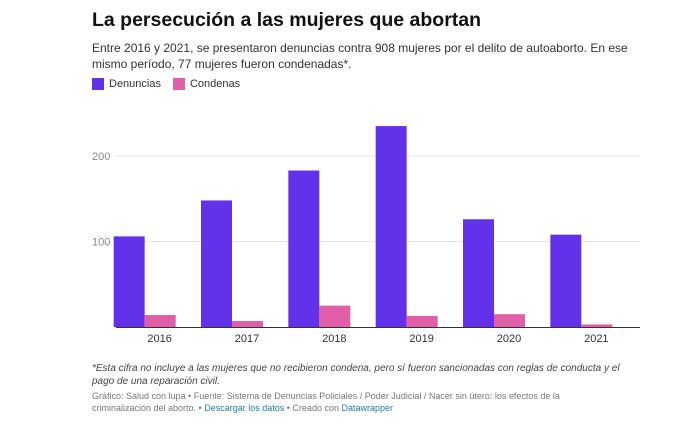 The image size is (700, 430). What do you see at coordinates (421, 339) in the screenshot?
I see `x-tick-label-2019: 2019` at bounding box center [421, 339].